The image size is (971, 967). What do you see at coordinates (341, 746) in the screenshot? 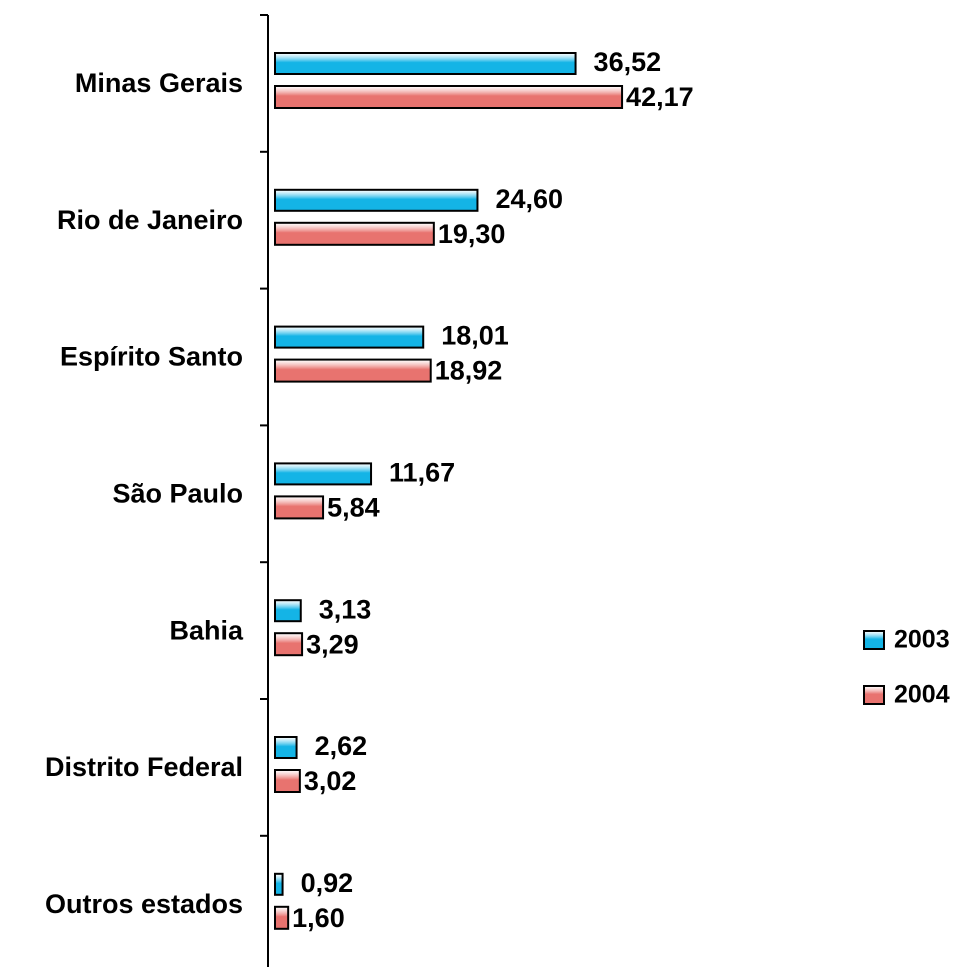
I see `value-label: 2,62` at bounding box center [341, 746].